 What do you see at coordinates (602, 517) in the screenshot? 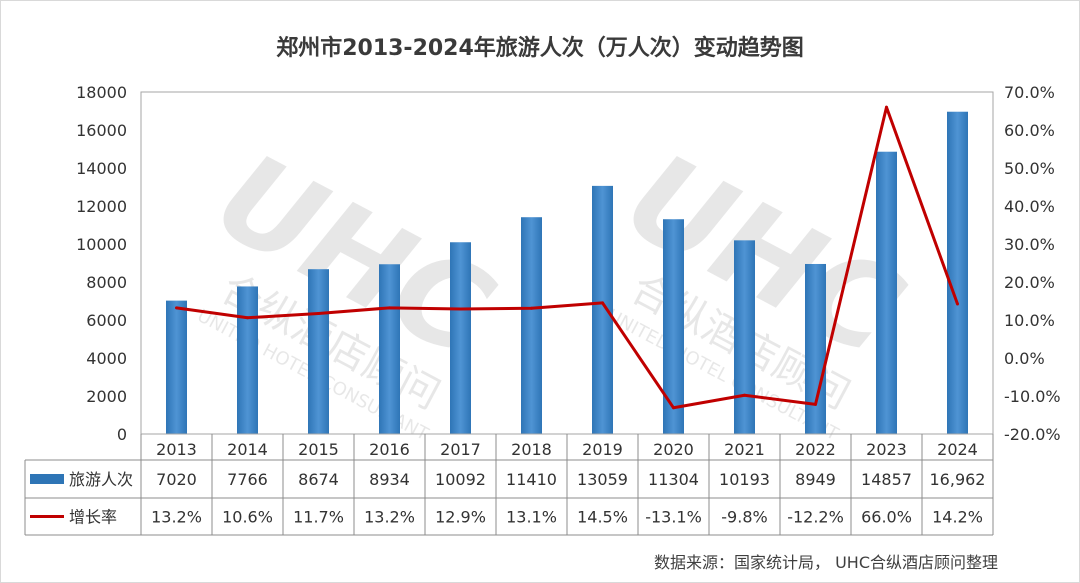
I see `table-cell-growth: 14.5%` at bounding box center [602, 517].